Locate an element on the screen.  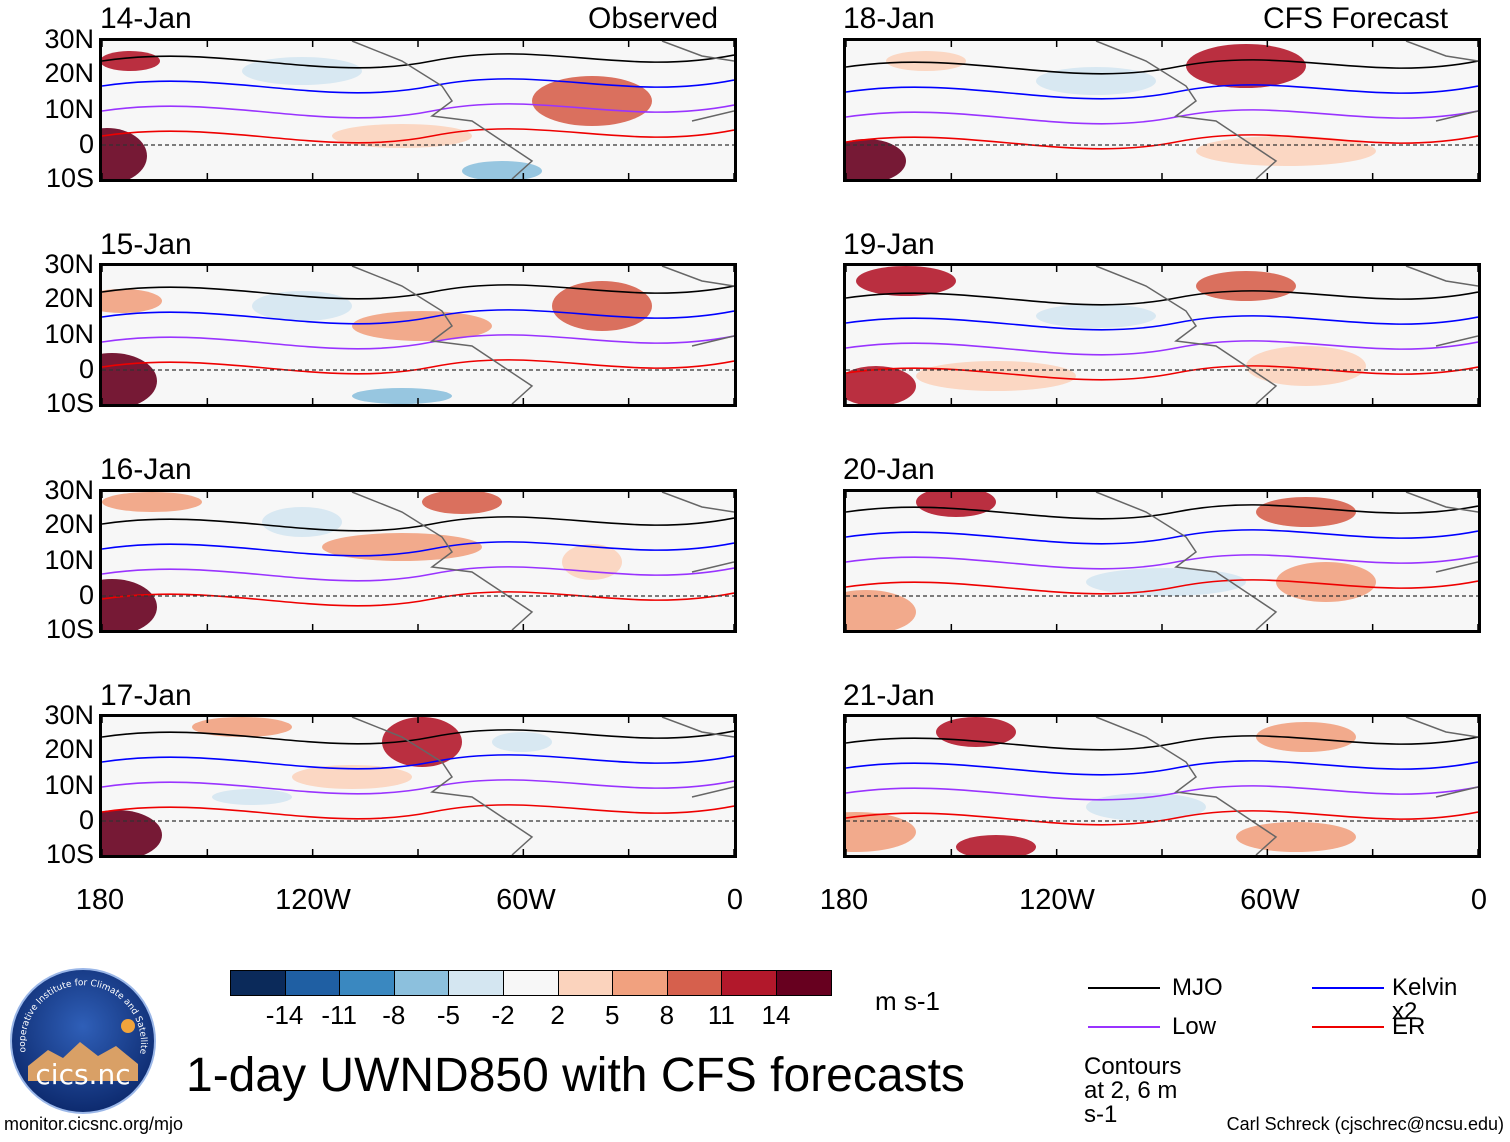
map-panel-15jan is located at coordinates (418, 335).